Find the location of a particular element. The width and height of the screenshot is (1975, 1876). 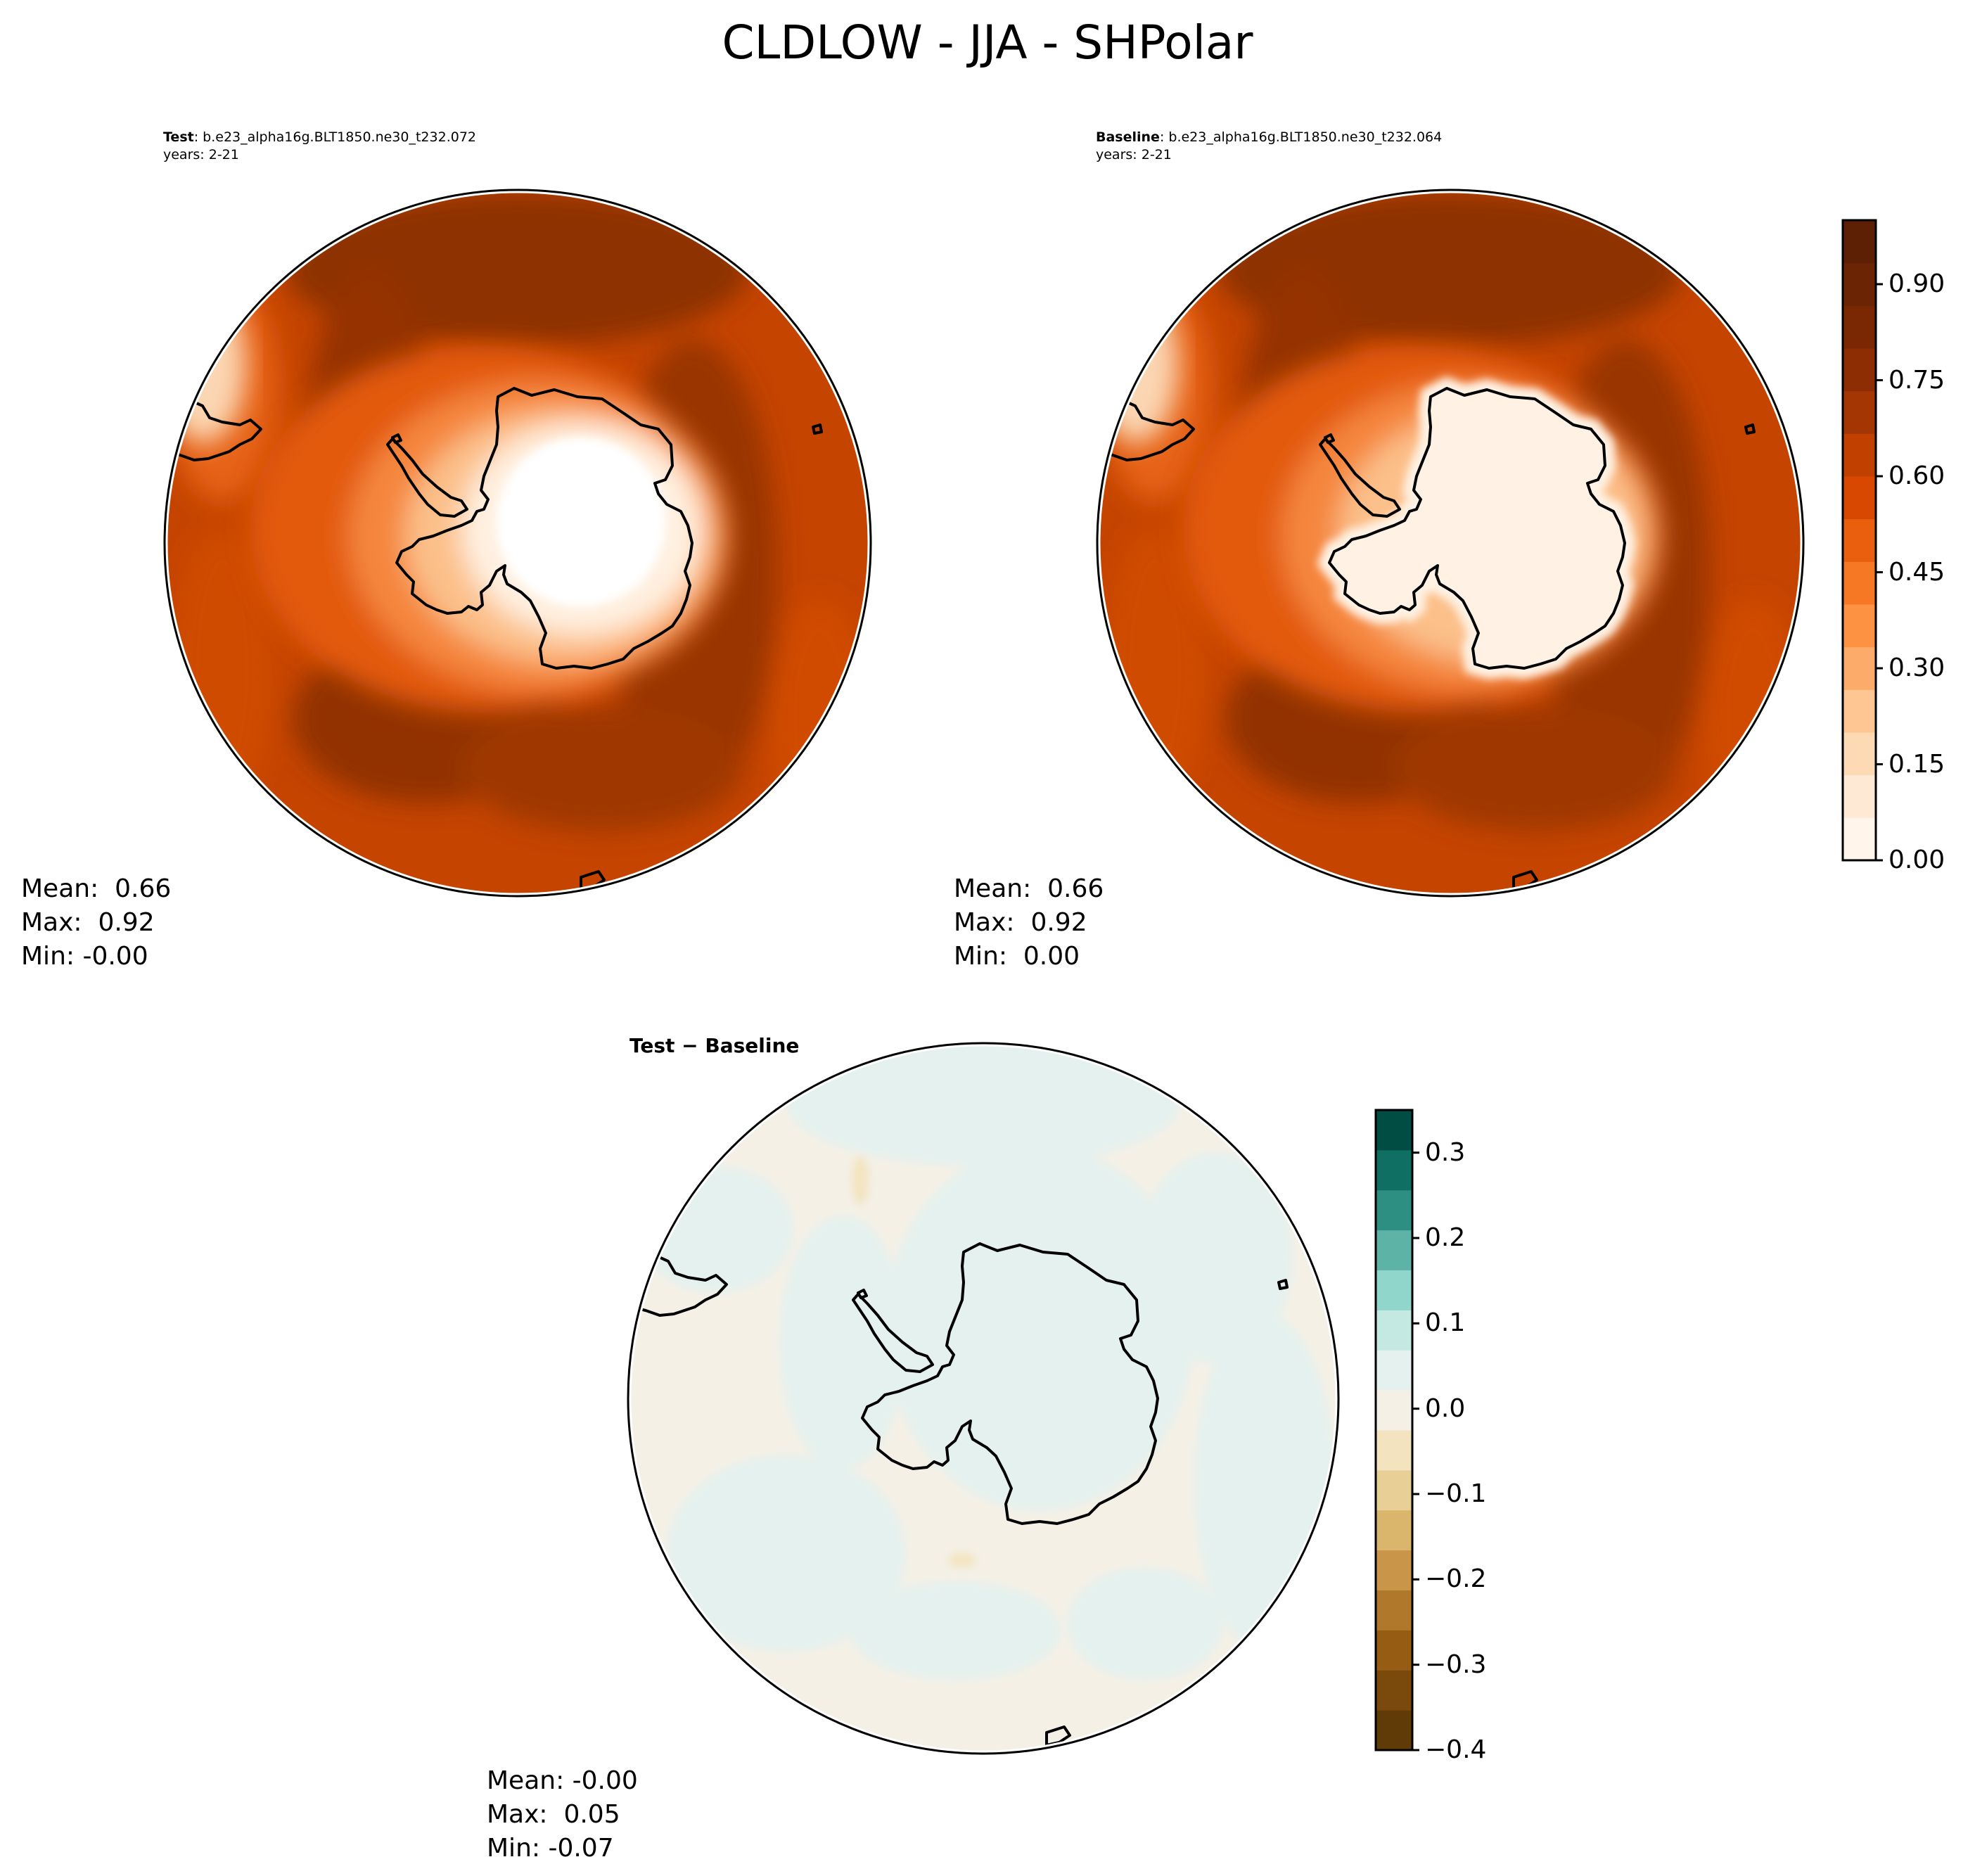

main-colorbar-tick-label: 0.30 is located at coordinates (1916, 667).